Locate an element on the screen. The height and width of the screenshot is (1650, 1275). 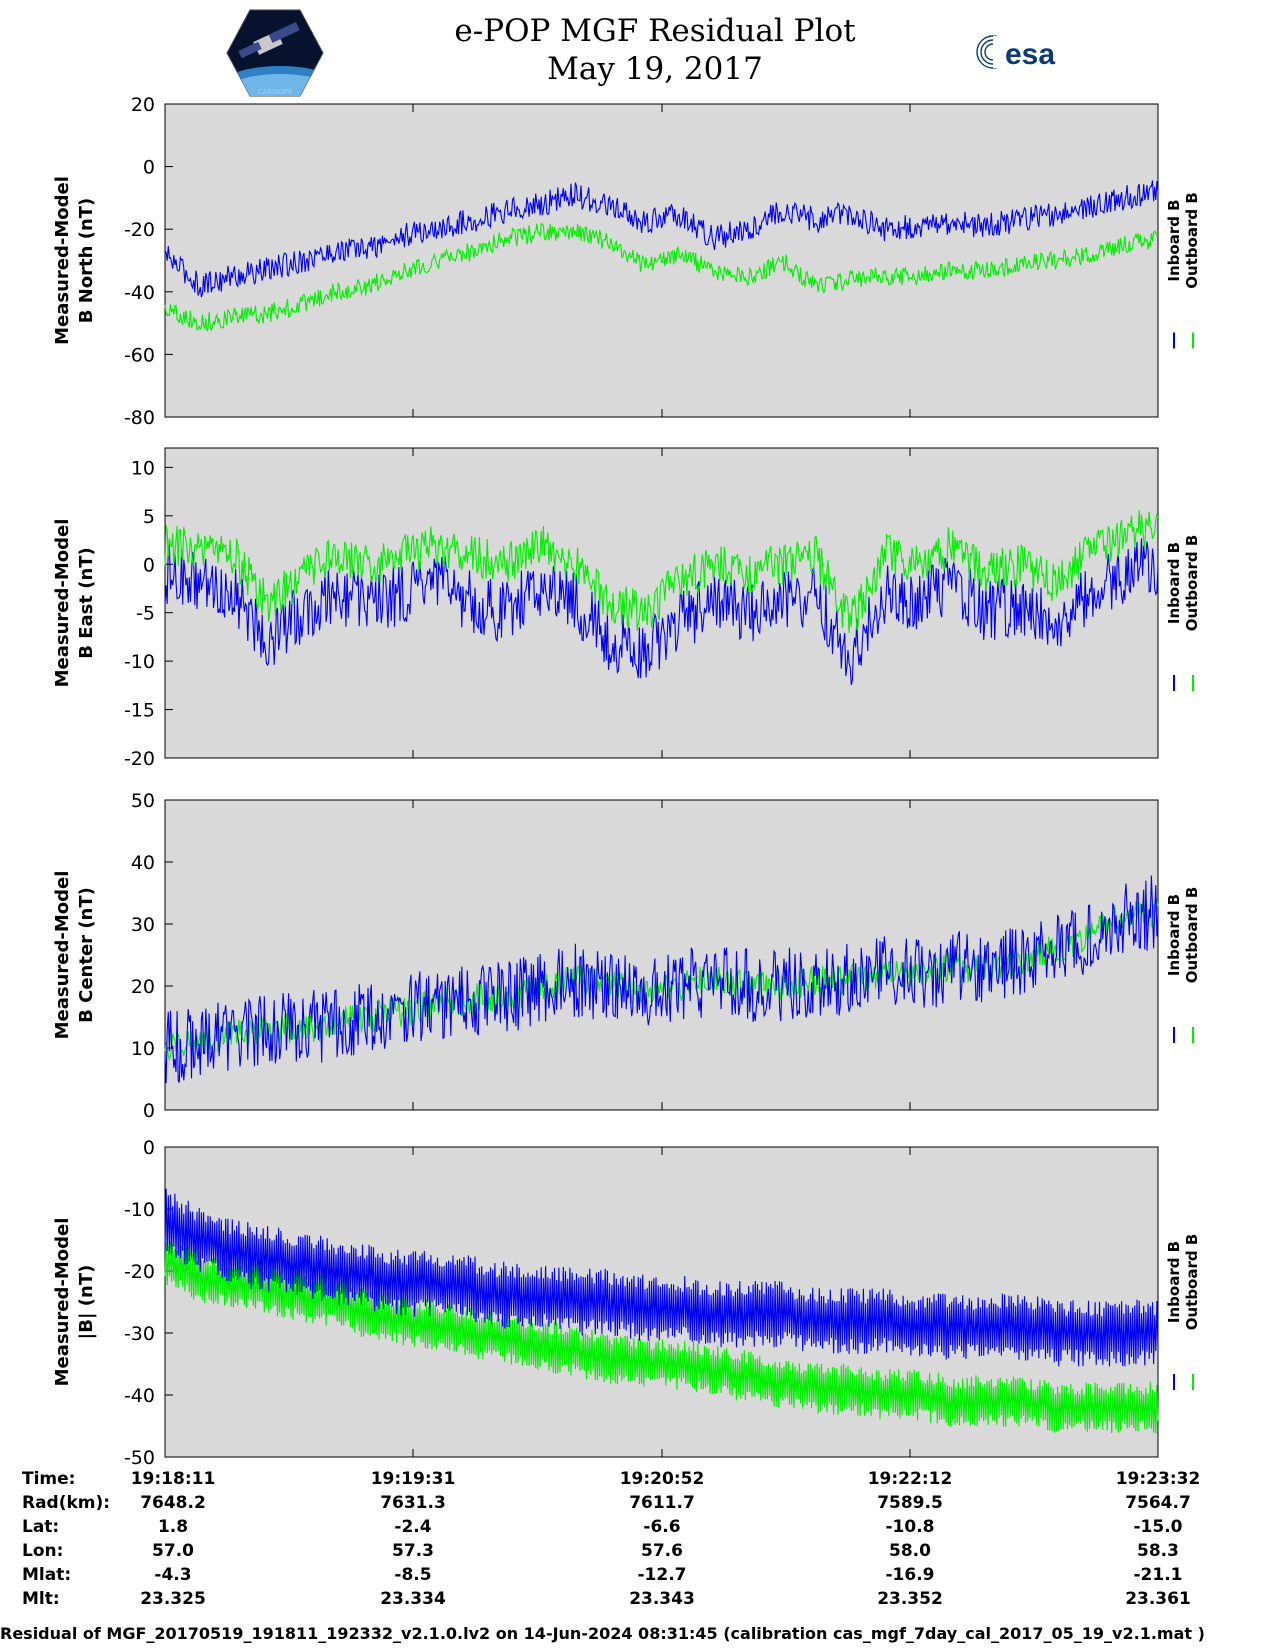
y-tick-label: 50 is located at coordinates (143, 801).